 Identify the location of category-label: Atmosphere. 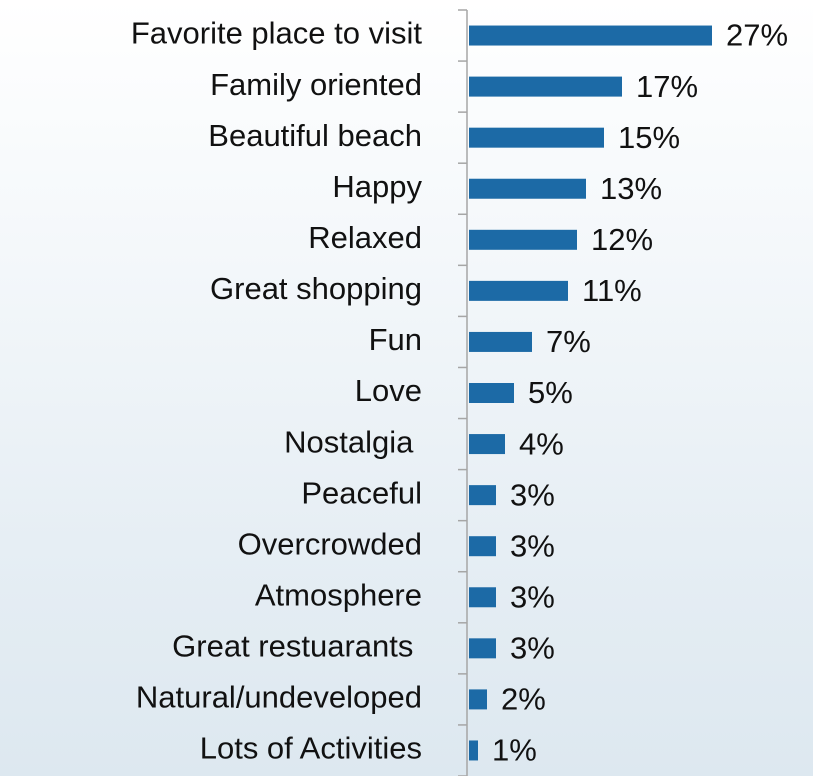
(338, 594).